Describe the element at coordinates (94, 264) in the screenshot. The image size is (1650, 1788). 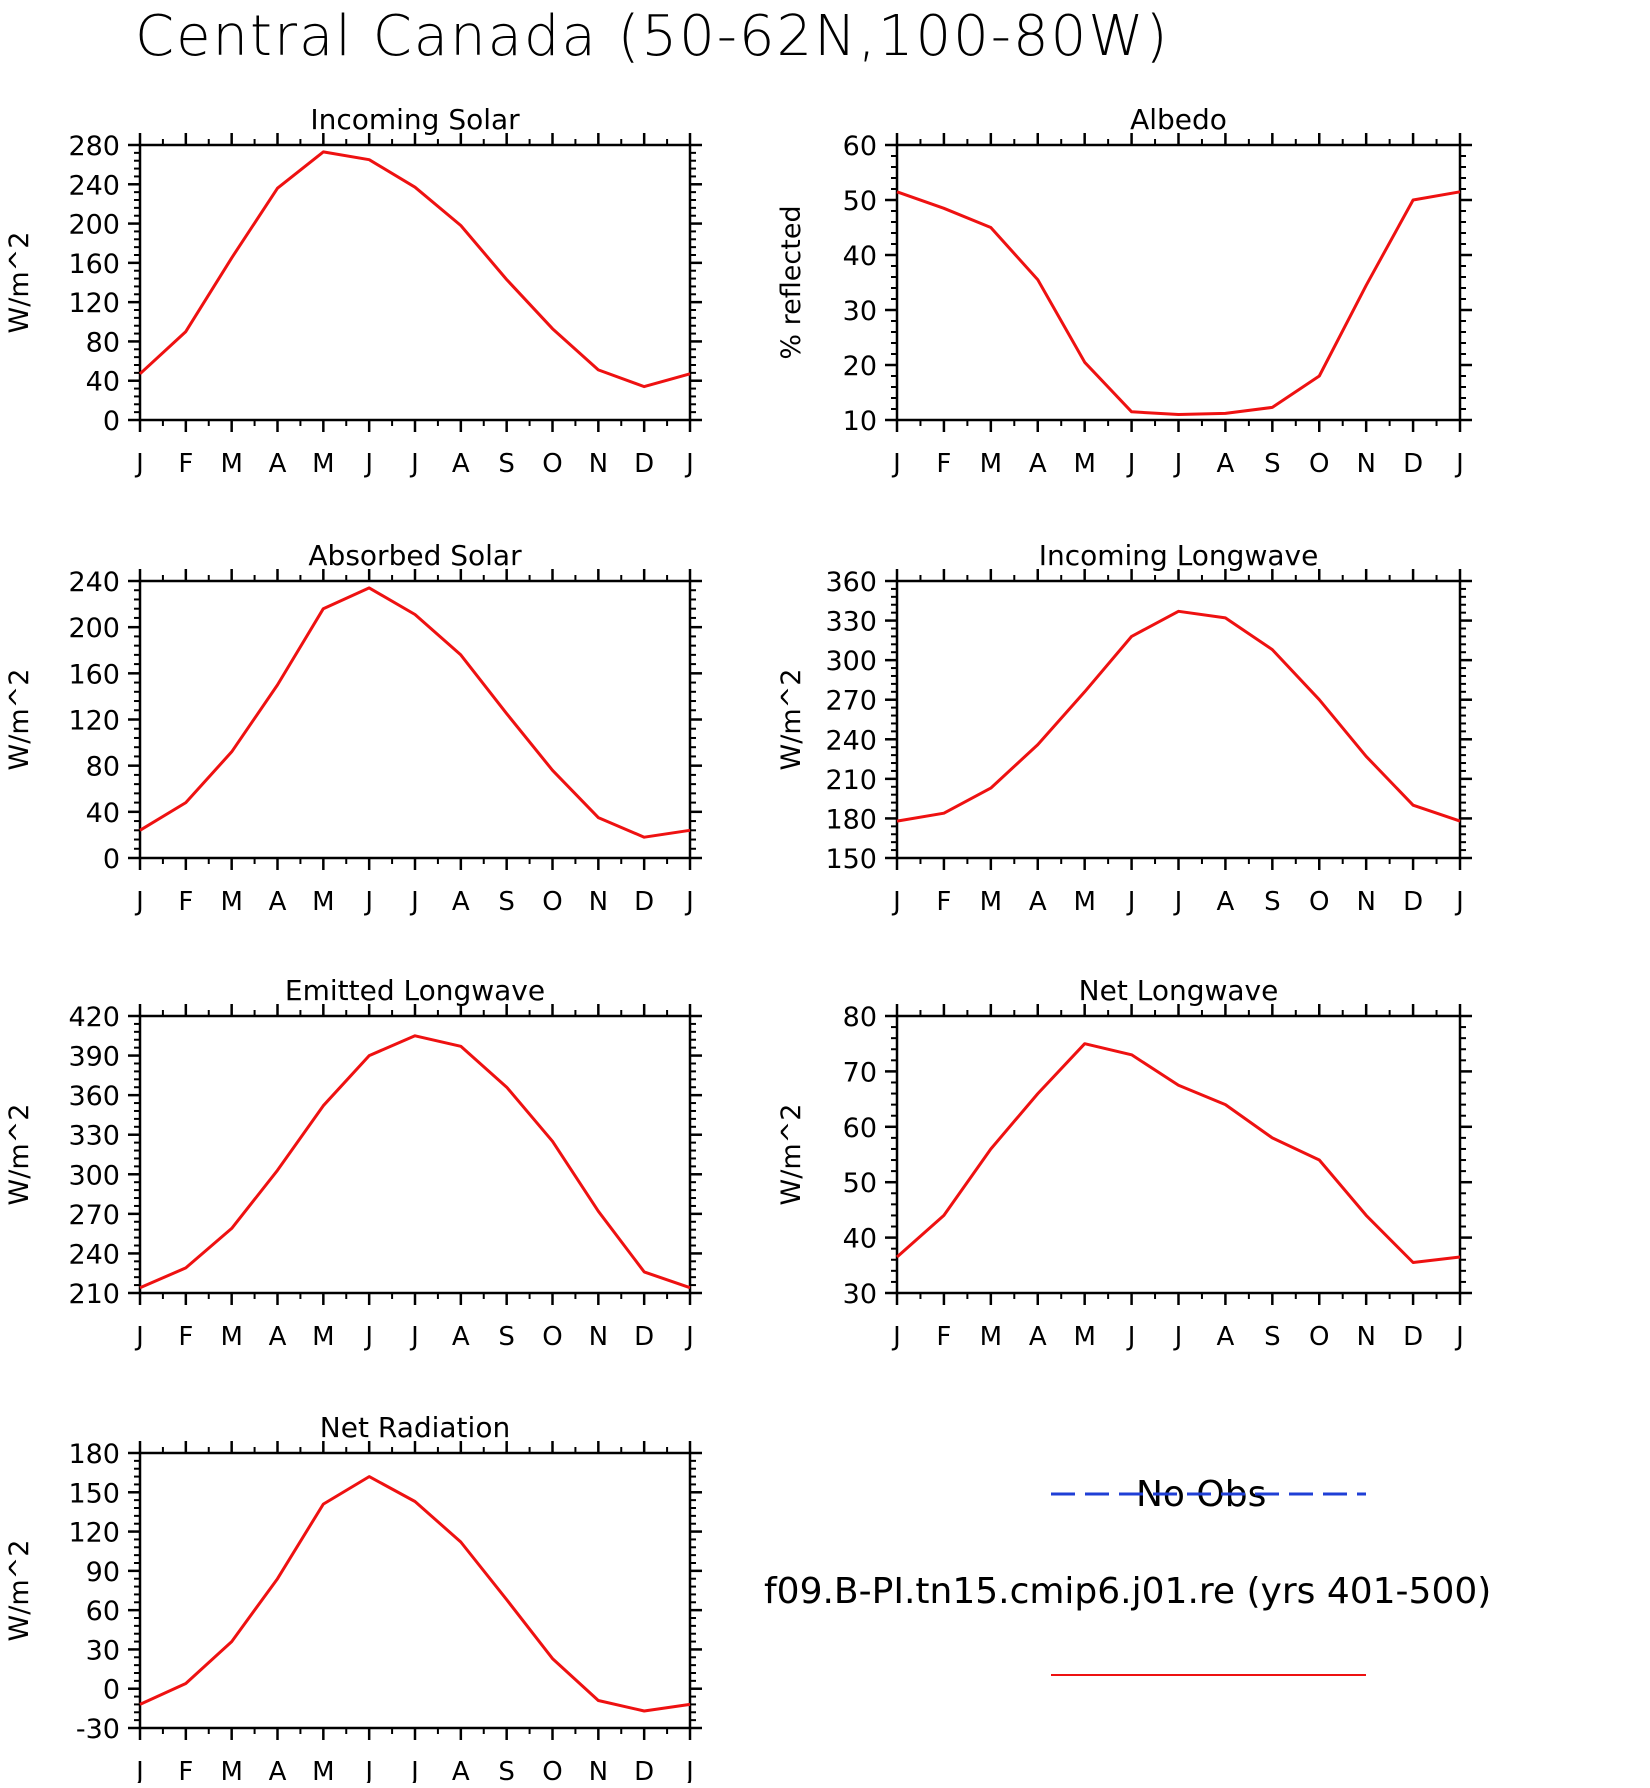
I see `y-tick-label: 160` at that location.